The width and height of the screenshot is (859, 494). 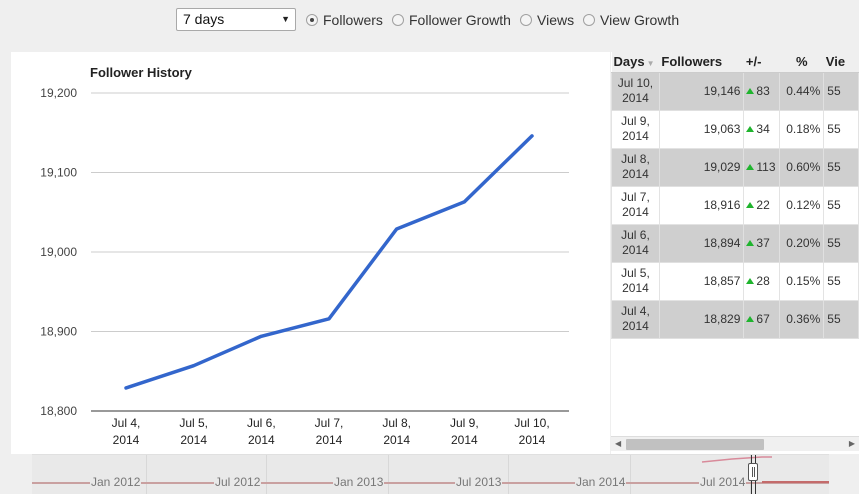 I want to click on table-row: Jul 5, 2014 18,857 28 0.15% 55, so click(x=735, y=281).